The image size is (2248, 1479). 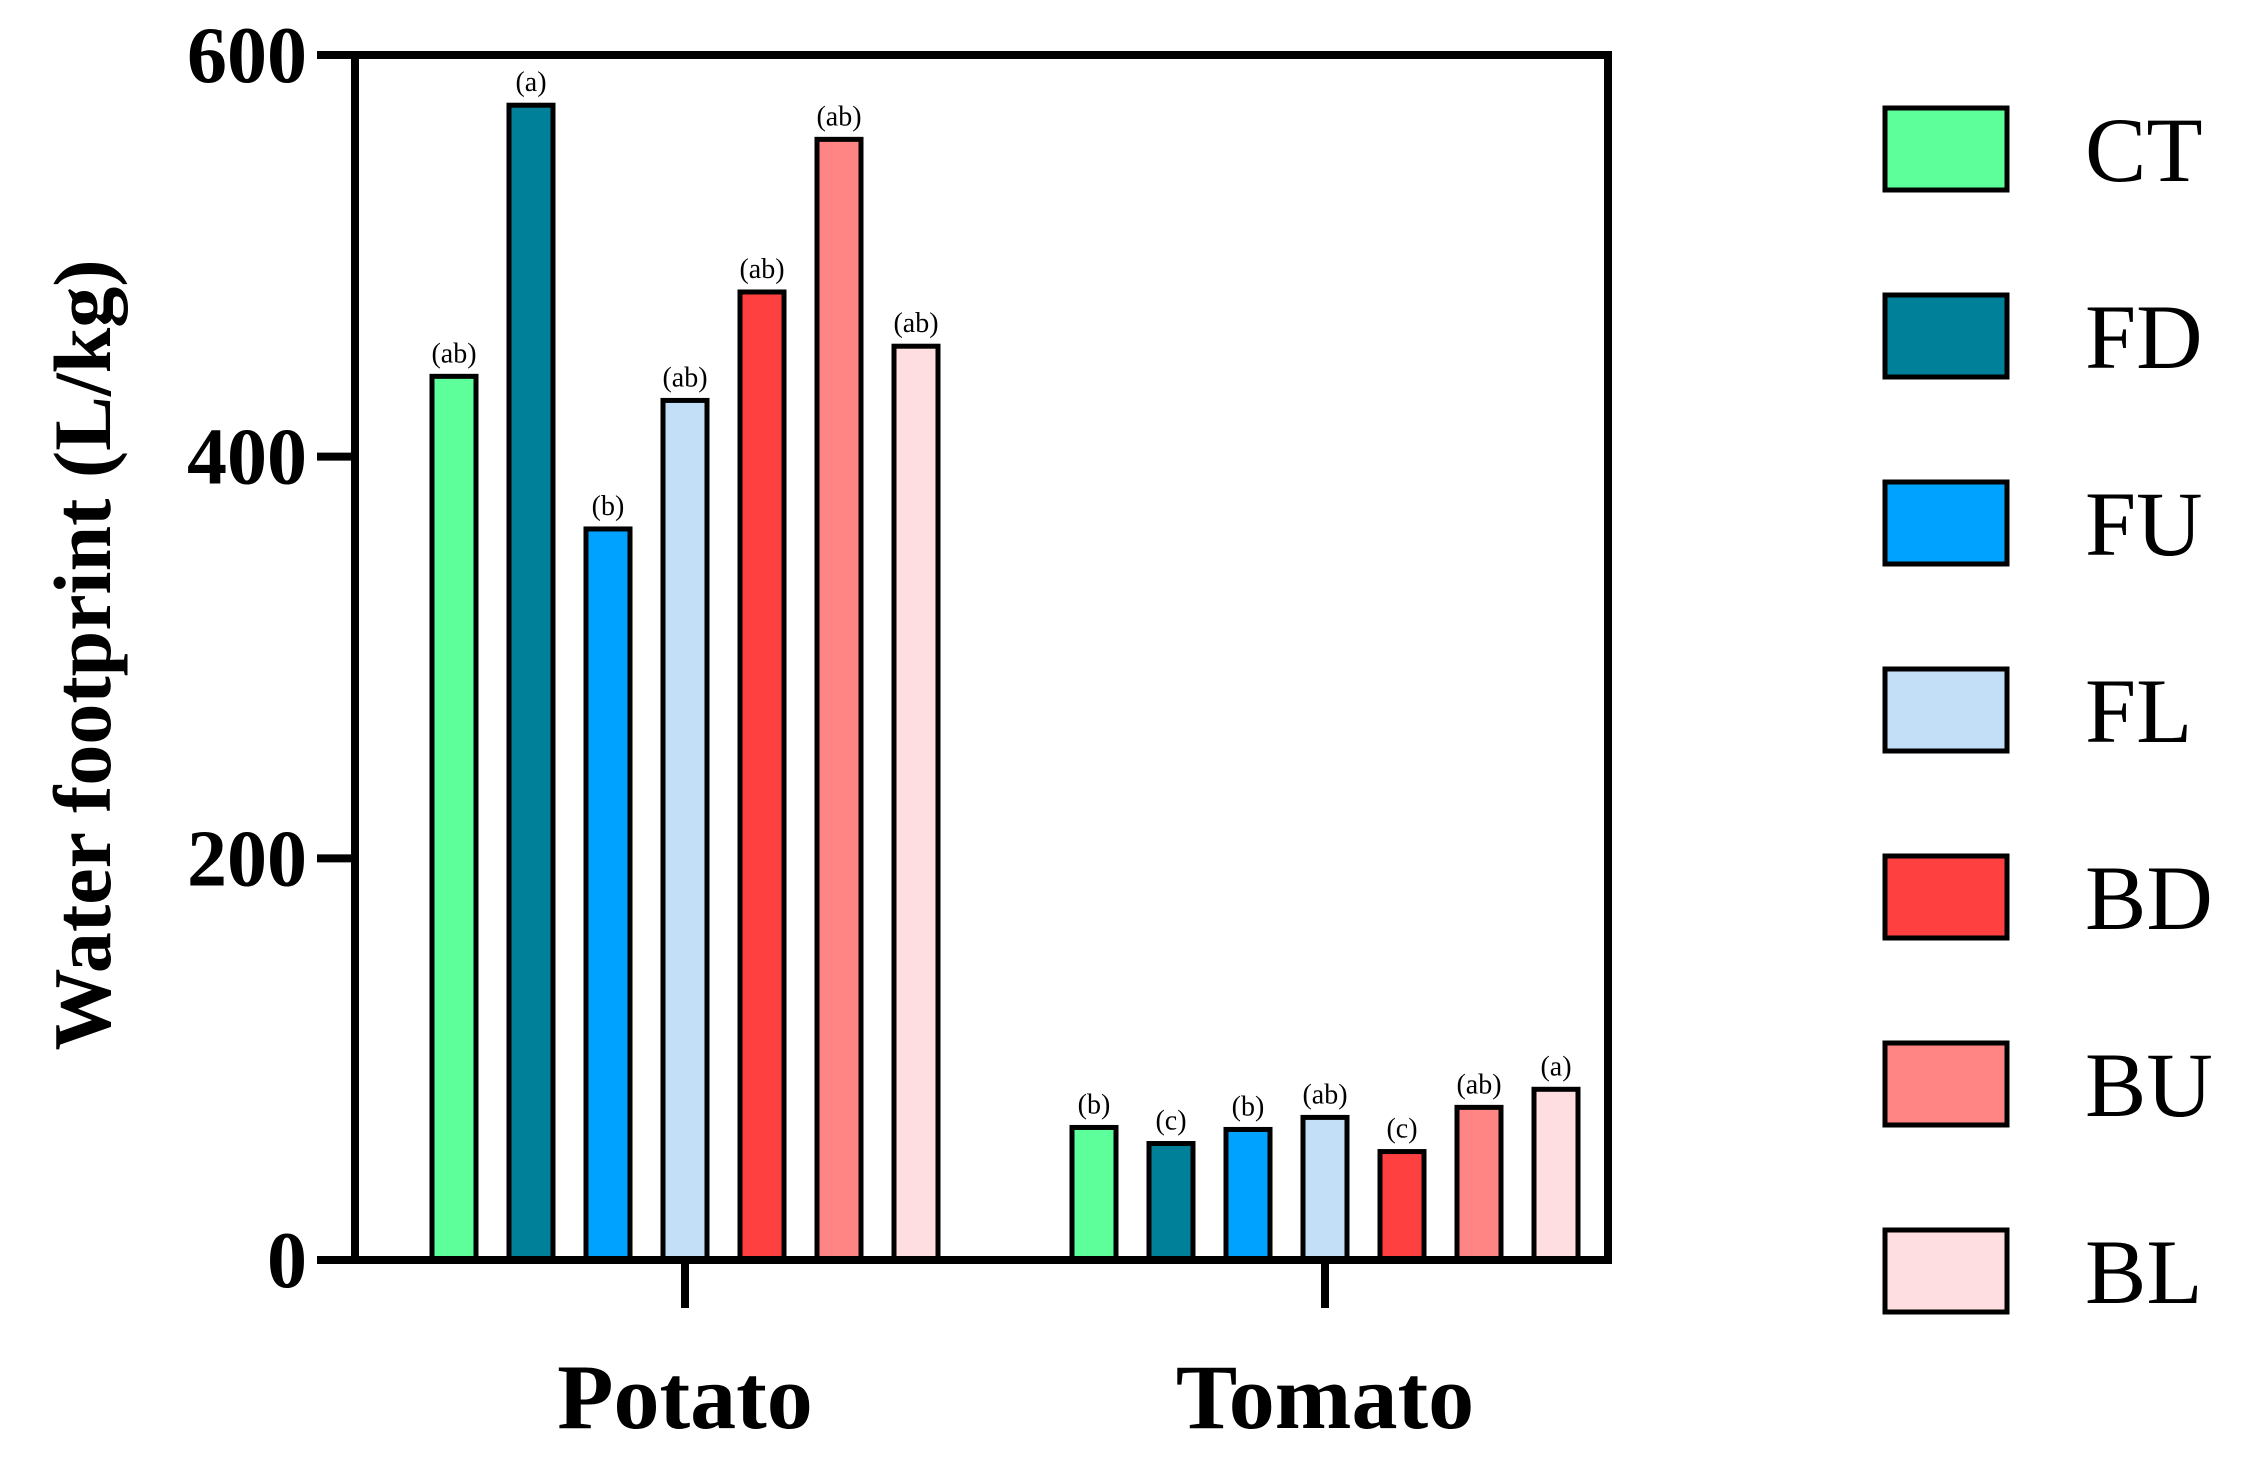 I want to click on y-tick-label: 0, so click(x=287, y=1261).